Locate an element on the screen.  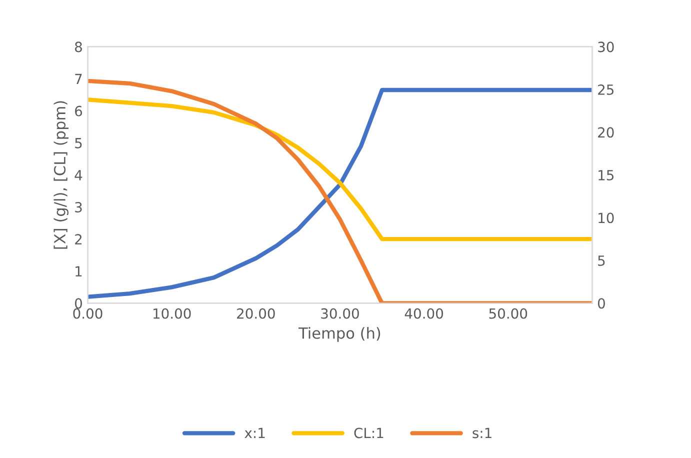
x-axis-title: Tiempo (h) is located at coordinates (339, 334).